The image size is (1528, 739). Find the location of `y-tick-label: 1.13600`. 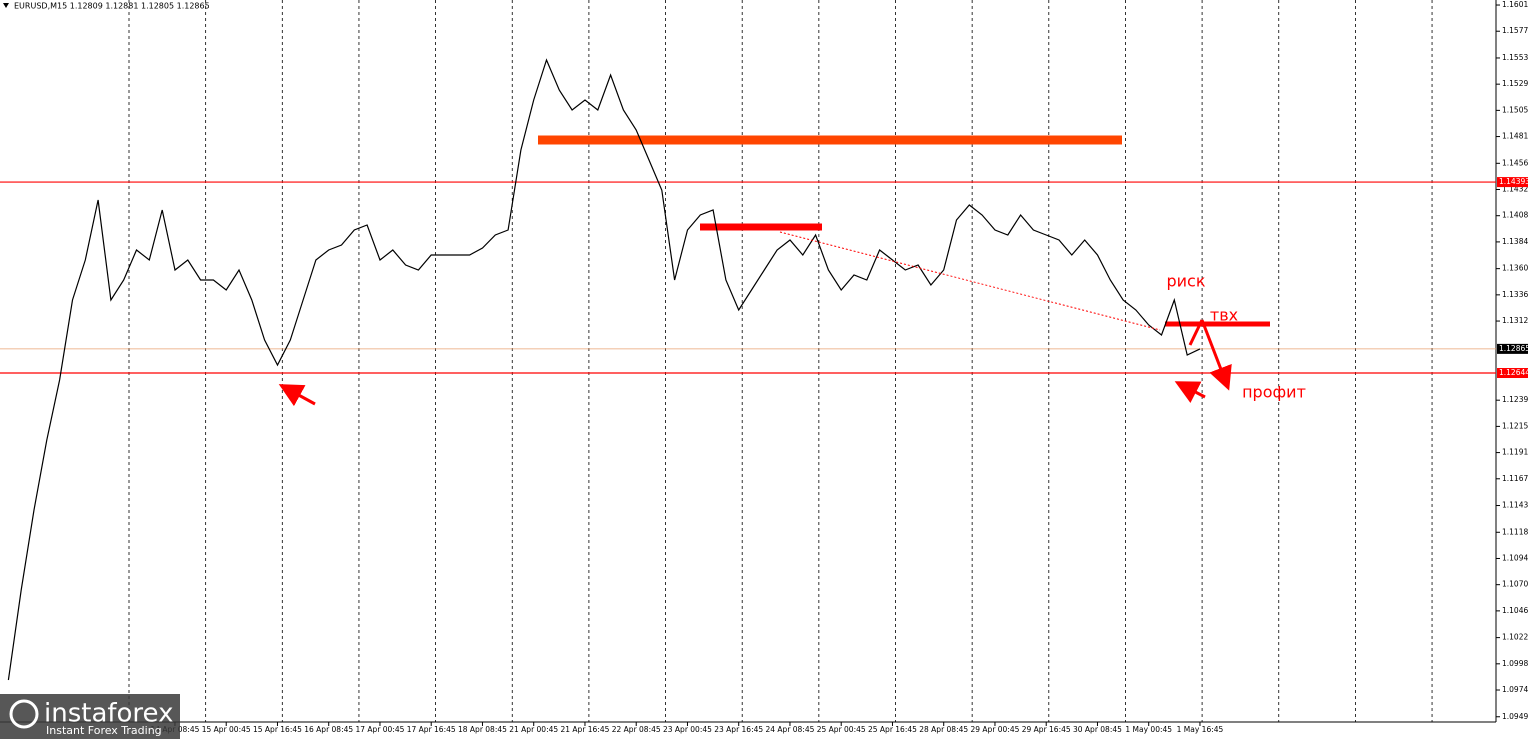

y-tick-label: 1.13600 is located at coordinates (1515, 268).